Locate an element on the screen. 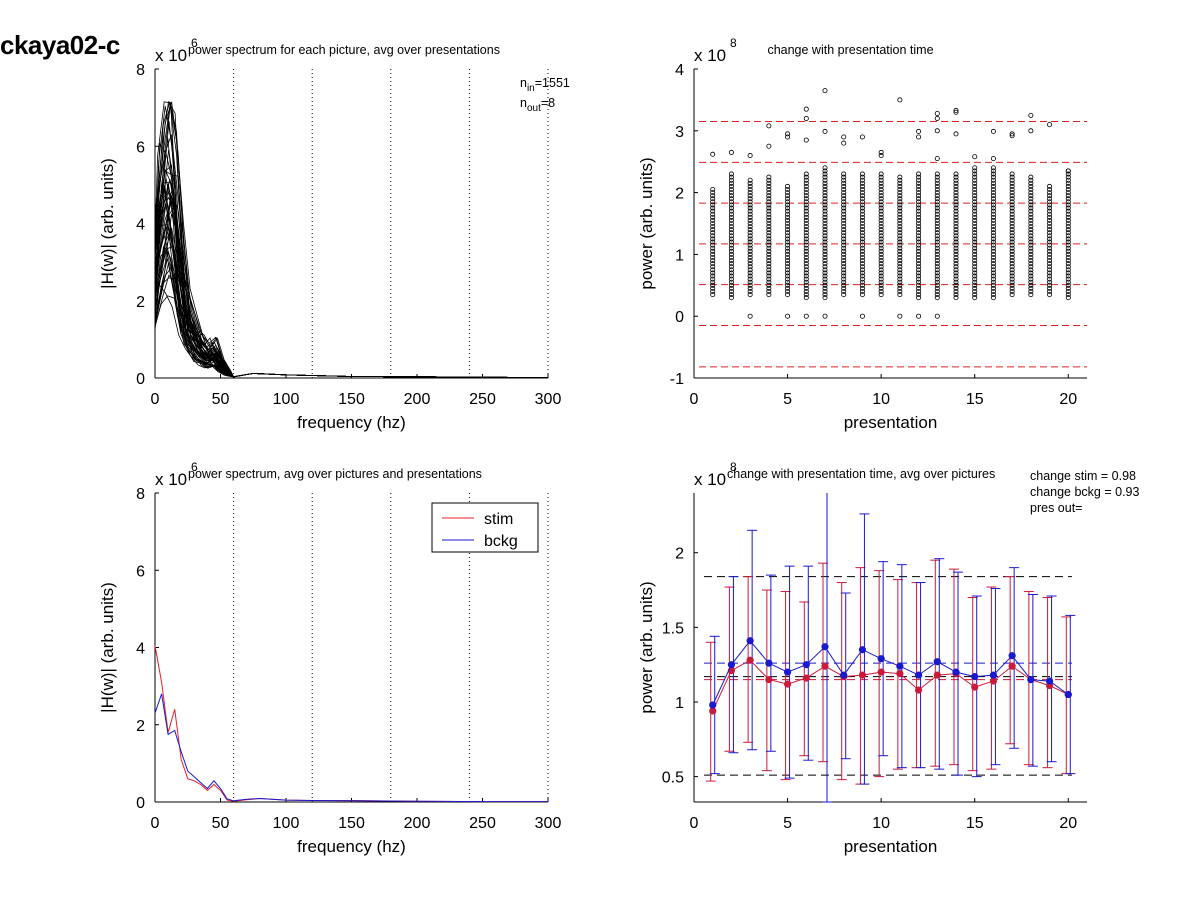 The image size is (1200, 901). x-tick-label: 10 is located at coordinates (881, 399).